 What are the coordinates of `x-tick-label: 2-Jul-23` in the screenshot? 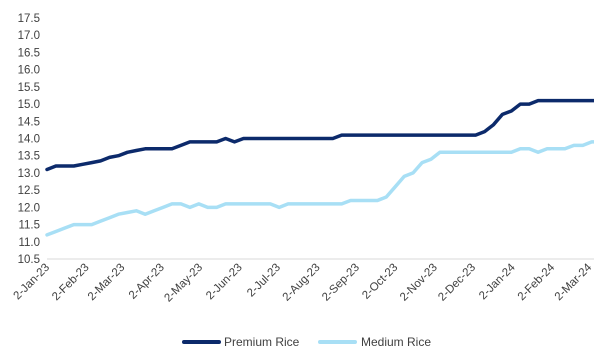 It's located at (264, 281).